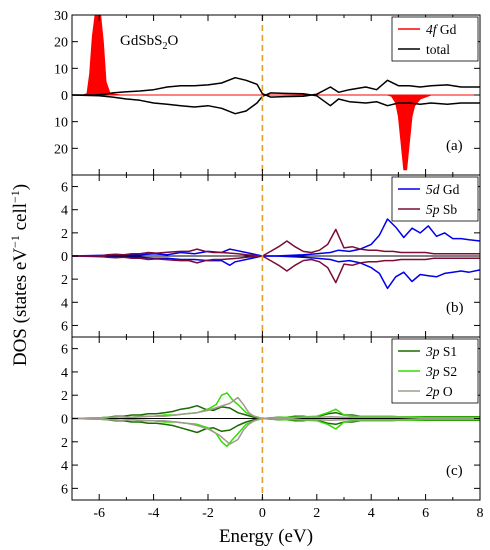 This screenshot has width=490, height=550. Describe the element at coordinates (20, 307) in the screenshot. I see `y-axis-title-pre: DOS (states eV` at that location.